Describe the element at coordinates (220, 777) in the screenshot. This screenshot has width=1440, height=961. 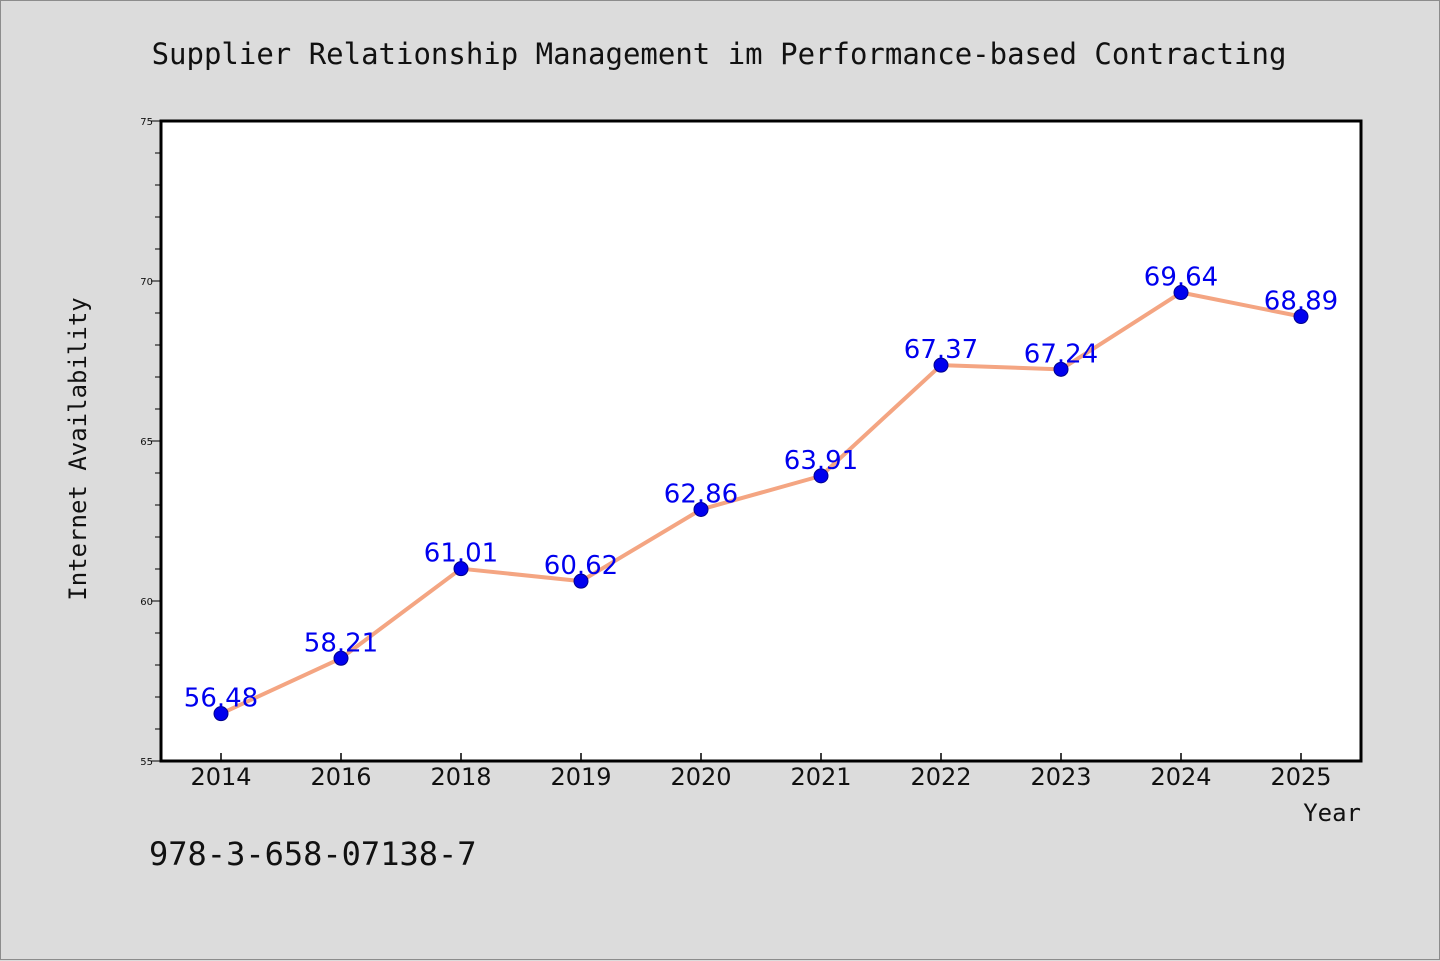
I see `x-tick-label: 2014` at that location.